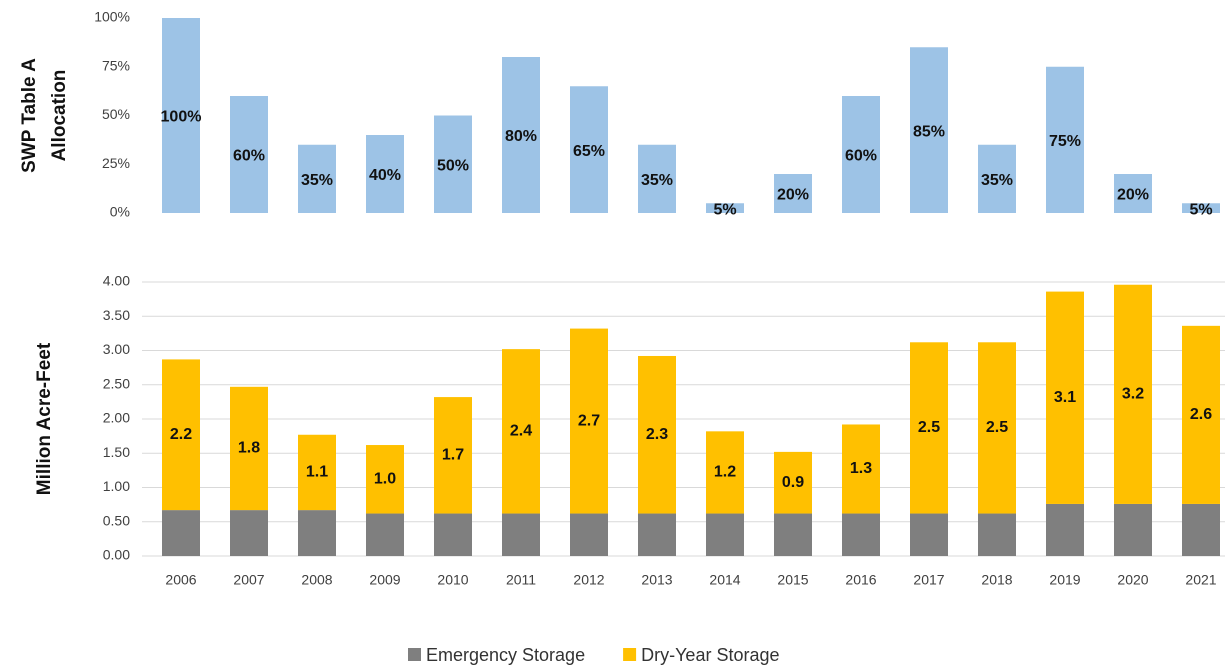 This screenshot has width=1225, height=669. What do you see at coordinates (316, 580) in the screenshot?
I see `x-tick-label: 2008` at bounding box center [316, 580].